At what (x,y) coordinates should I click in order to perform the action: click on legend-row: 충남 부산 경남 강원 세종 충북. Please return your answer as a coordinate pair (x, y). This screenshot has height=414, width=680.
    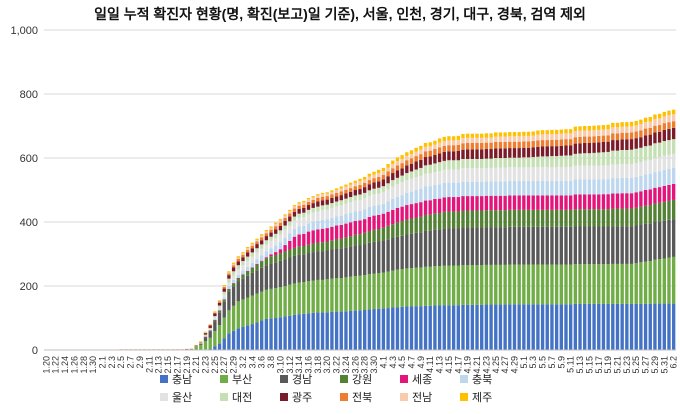
    Looking at the image, I should click on (380, 379).